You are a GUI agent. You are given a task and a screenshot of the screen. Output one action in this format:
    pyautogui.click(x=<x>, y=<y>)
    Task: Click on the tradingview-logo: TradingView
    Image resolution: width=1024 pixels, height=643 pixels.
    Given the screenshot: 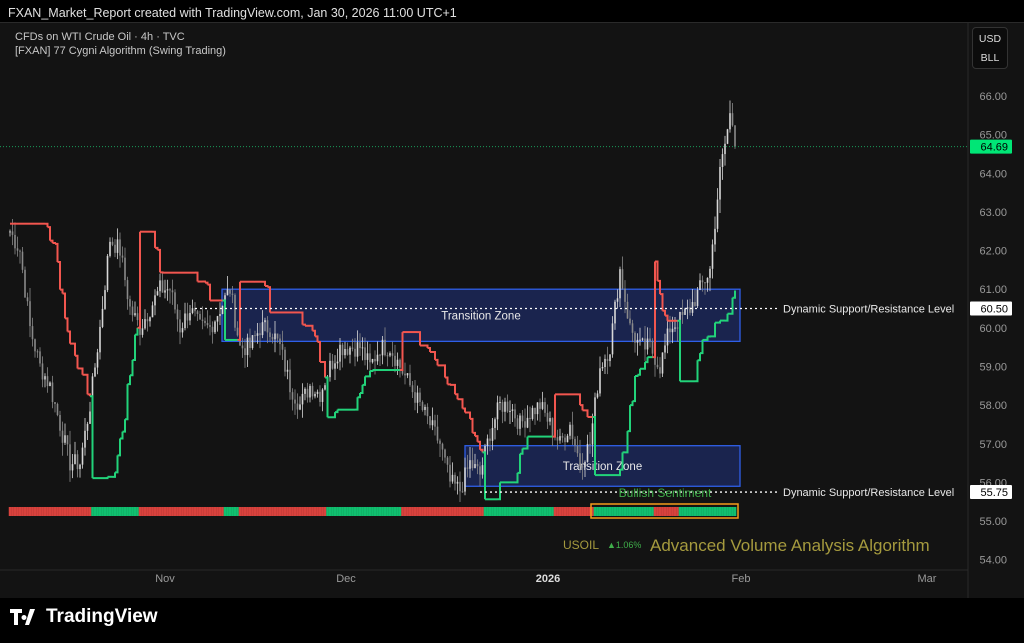 What is the action you would take?
    pyautogui.click(x=84, y=617)
    